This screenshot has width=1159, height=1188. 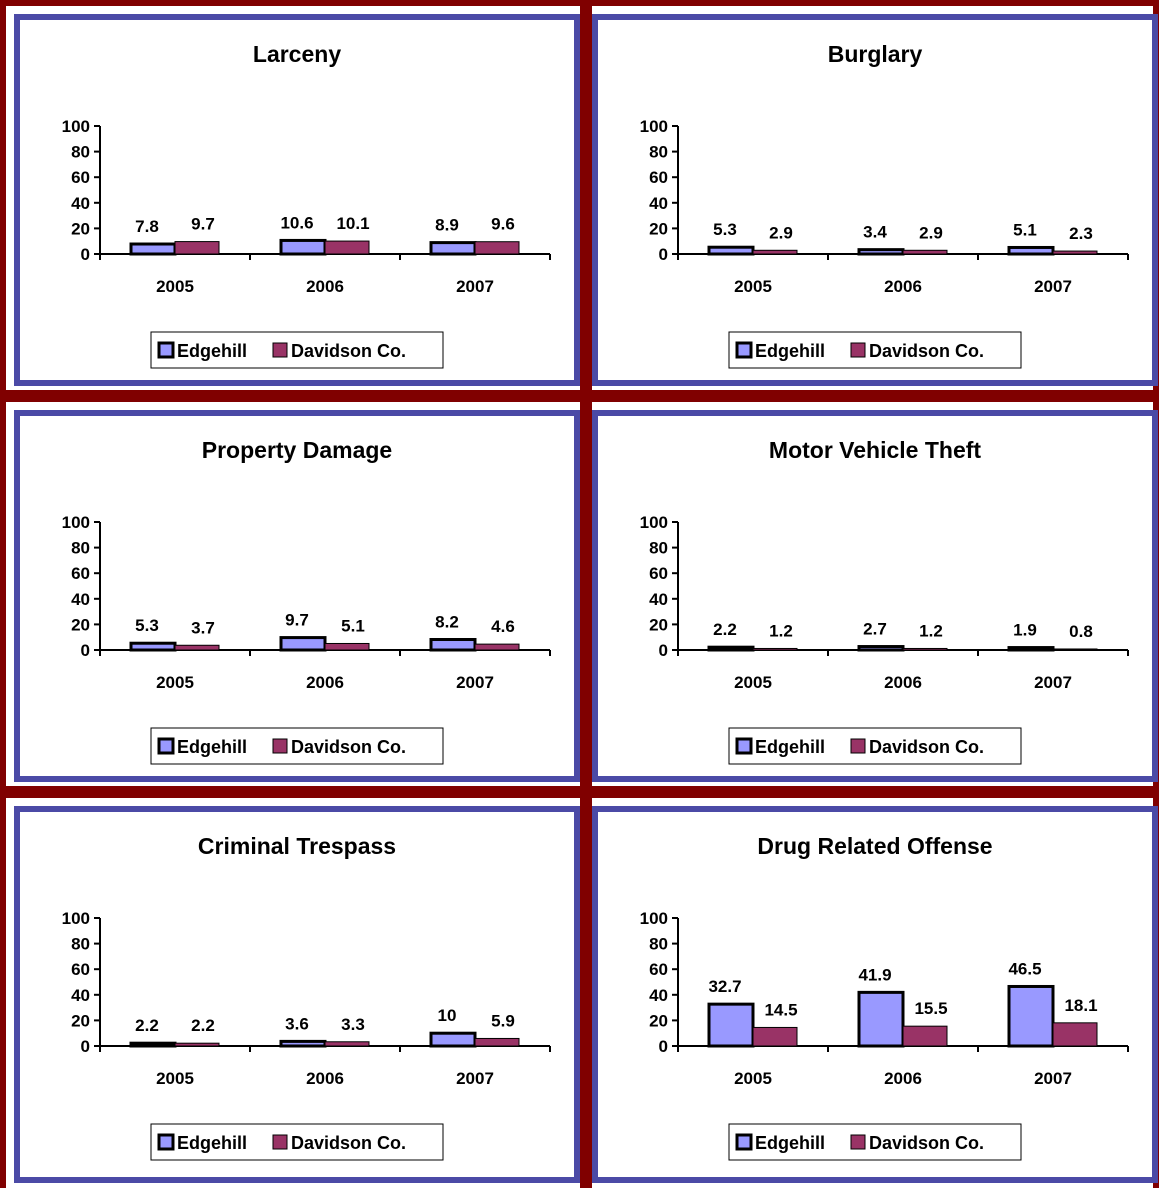 What do you see at coordinates (586, 594) in the screenshot?
I see `divider-middle-vertical` at bounding box center [586, 594].